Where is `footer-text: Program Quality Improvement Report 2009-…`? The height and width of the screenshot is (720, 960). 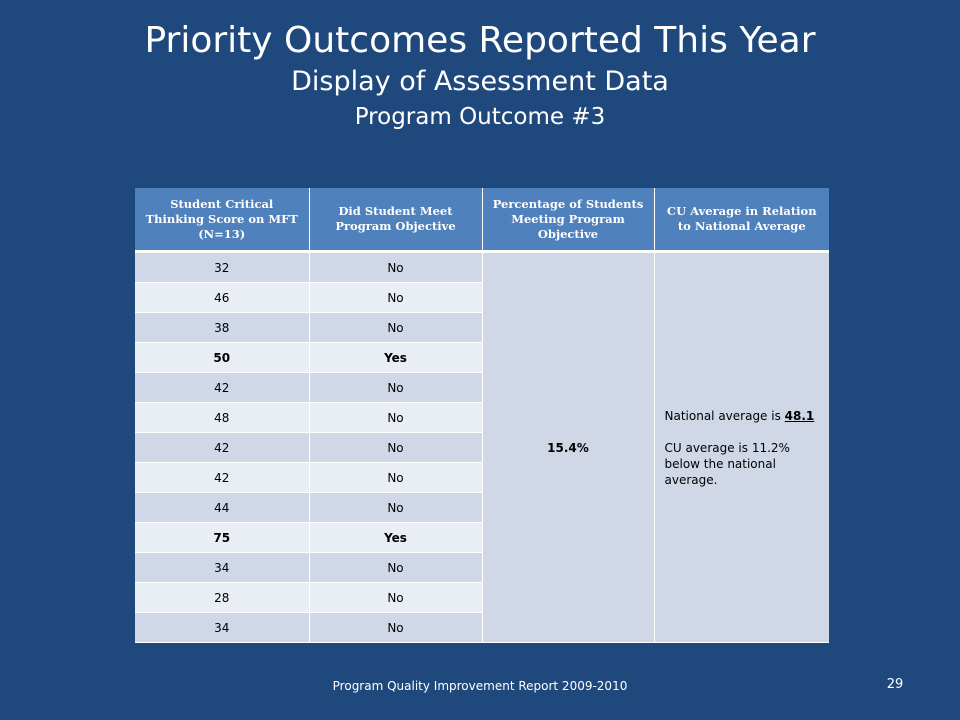
footer-text: Program Quality Improvement Report 2009-… is located at coordinates (480, 686).